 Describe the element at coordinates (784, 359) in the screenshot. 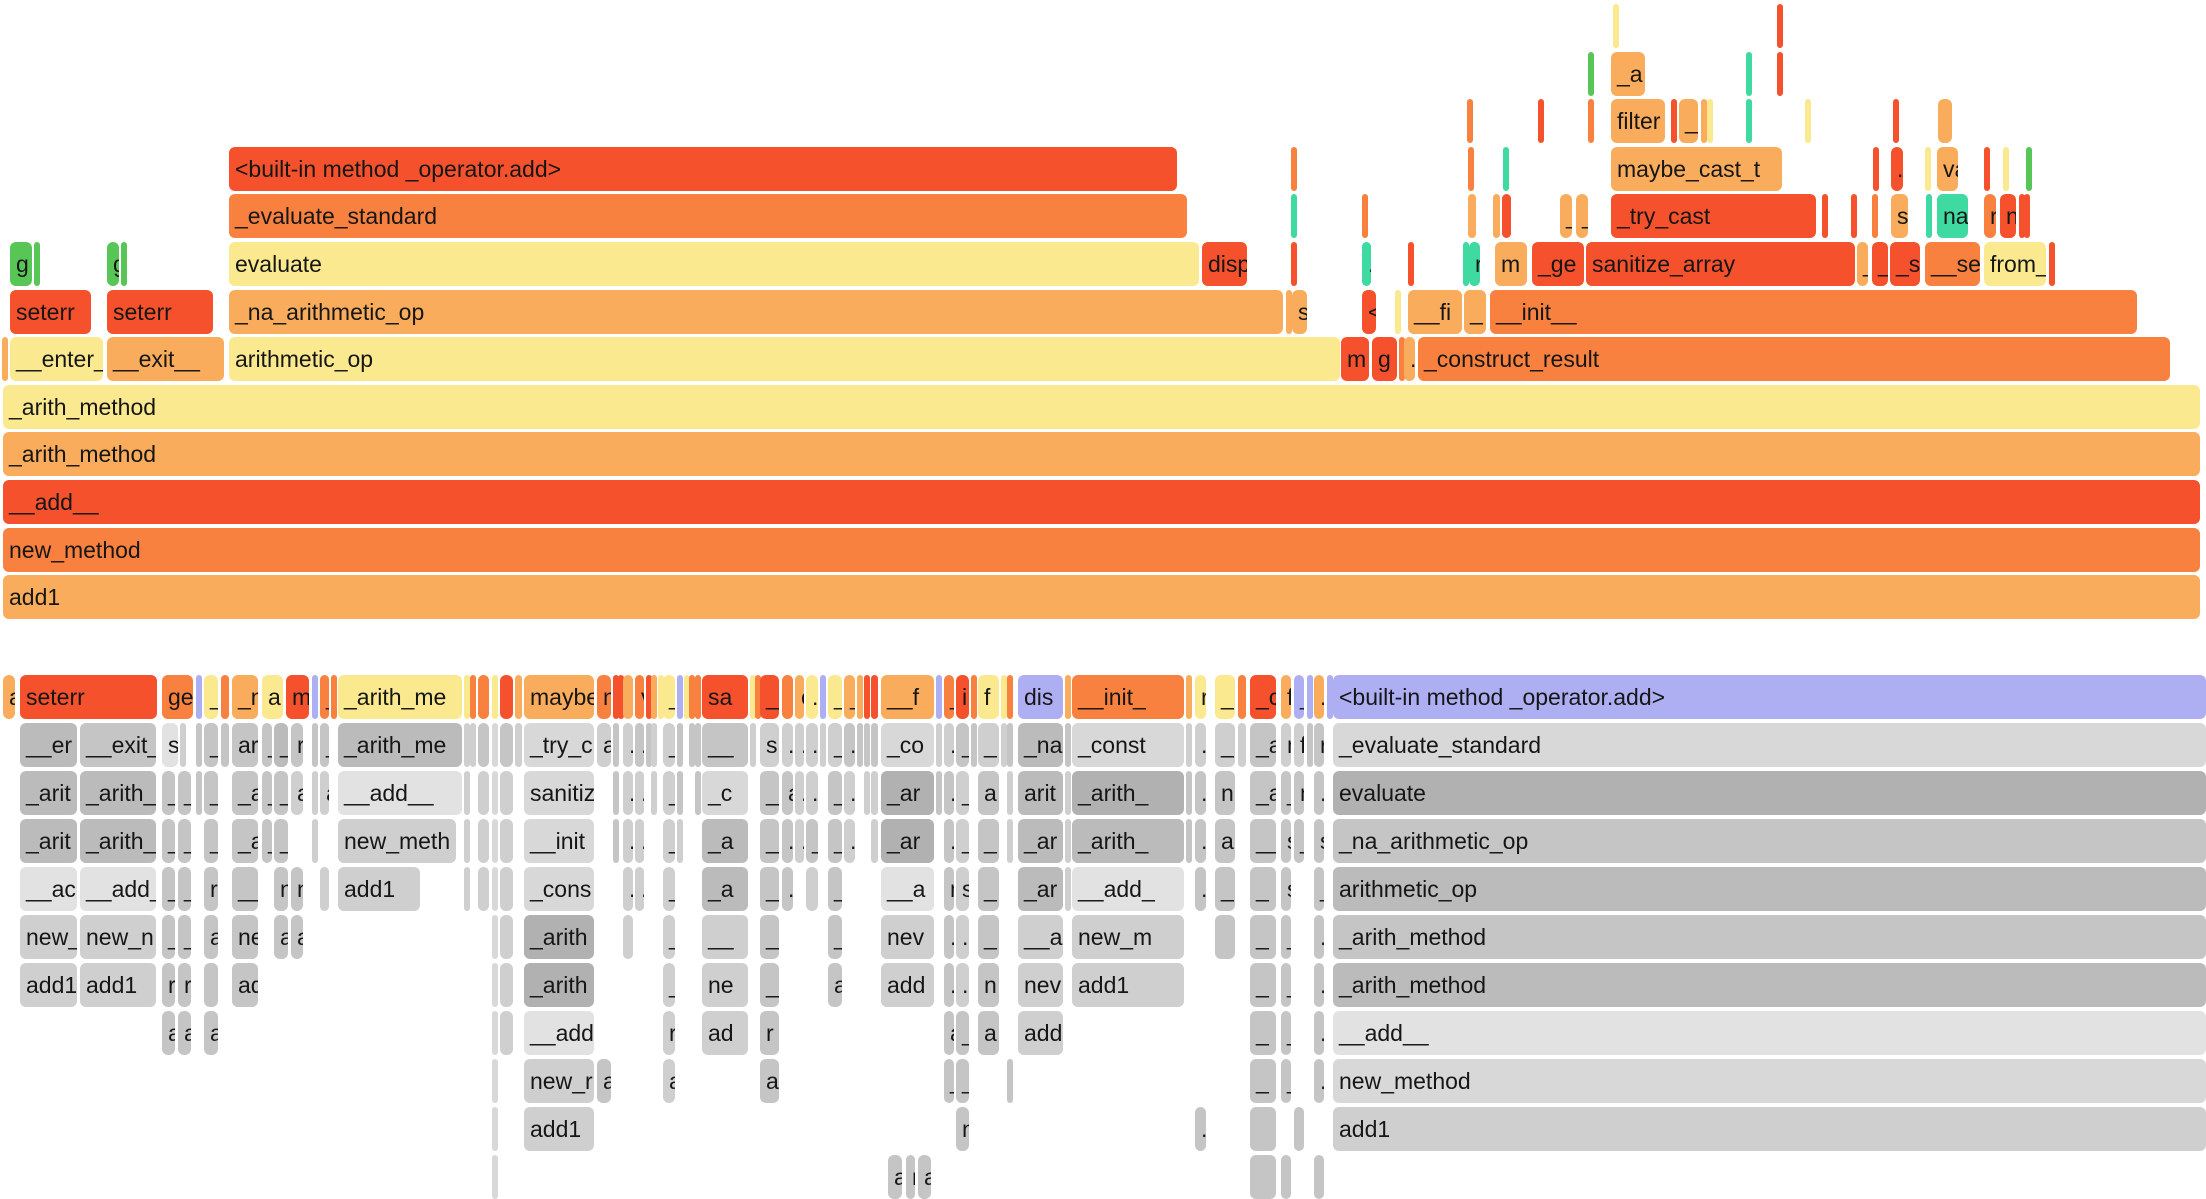

I see `flame-frame: arithmetic_op` at that location.